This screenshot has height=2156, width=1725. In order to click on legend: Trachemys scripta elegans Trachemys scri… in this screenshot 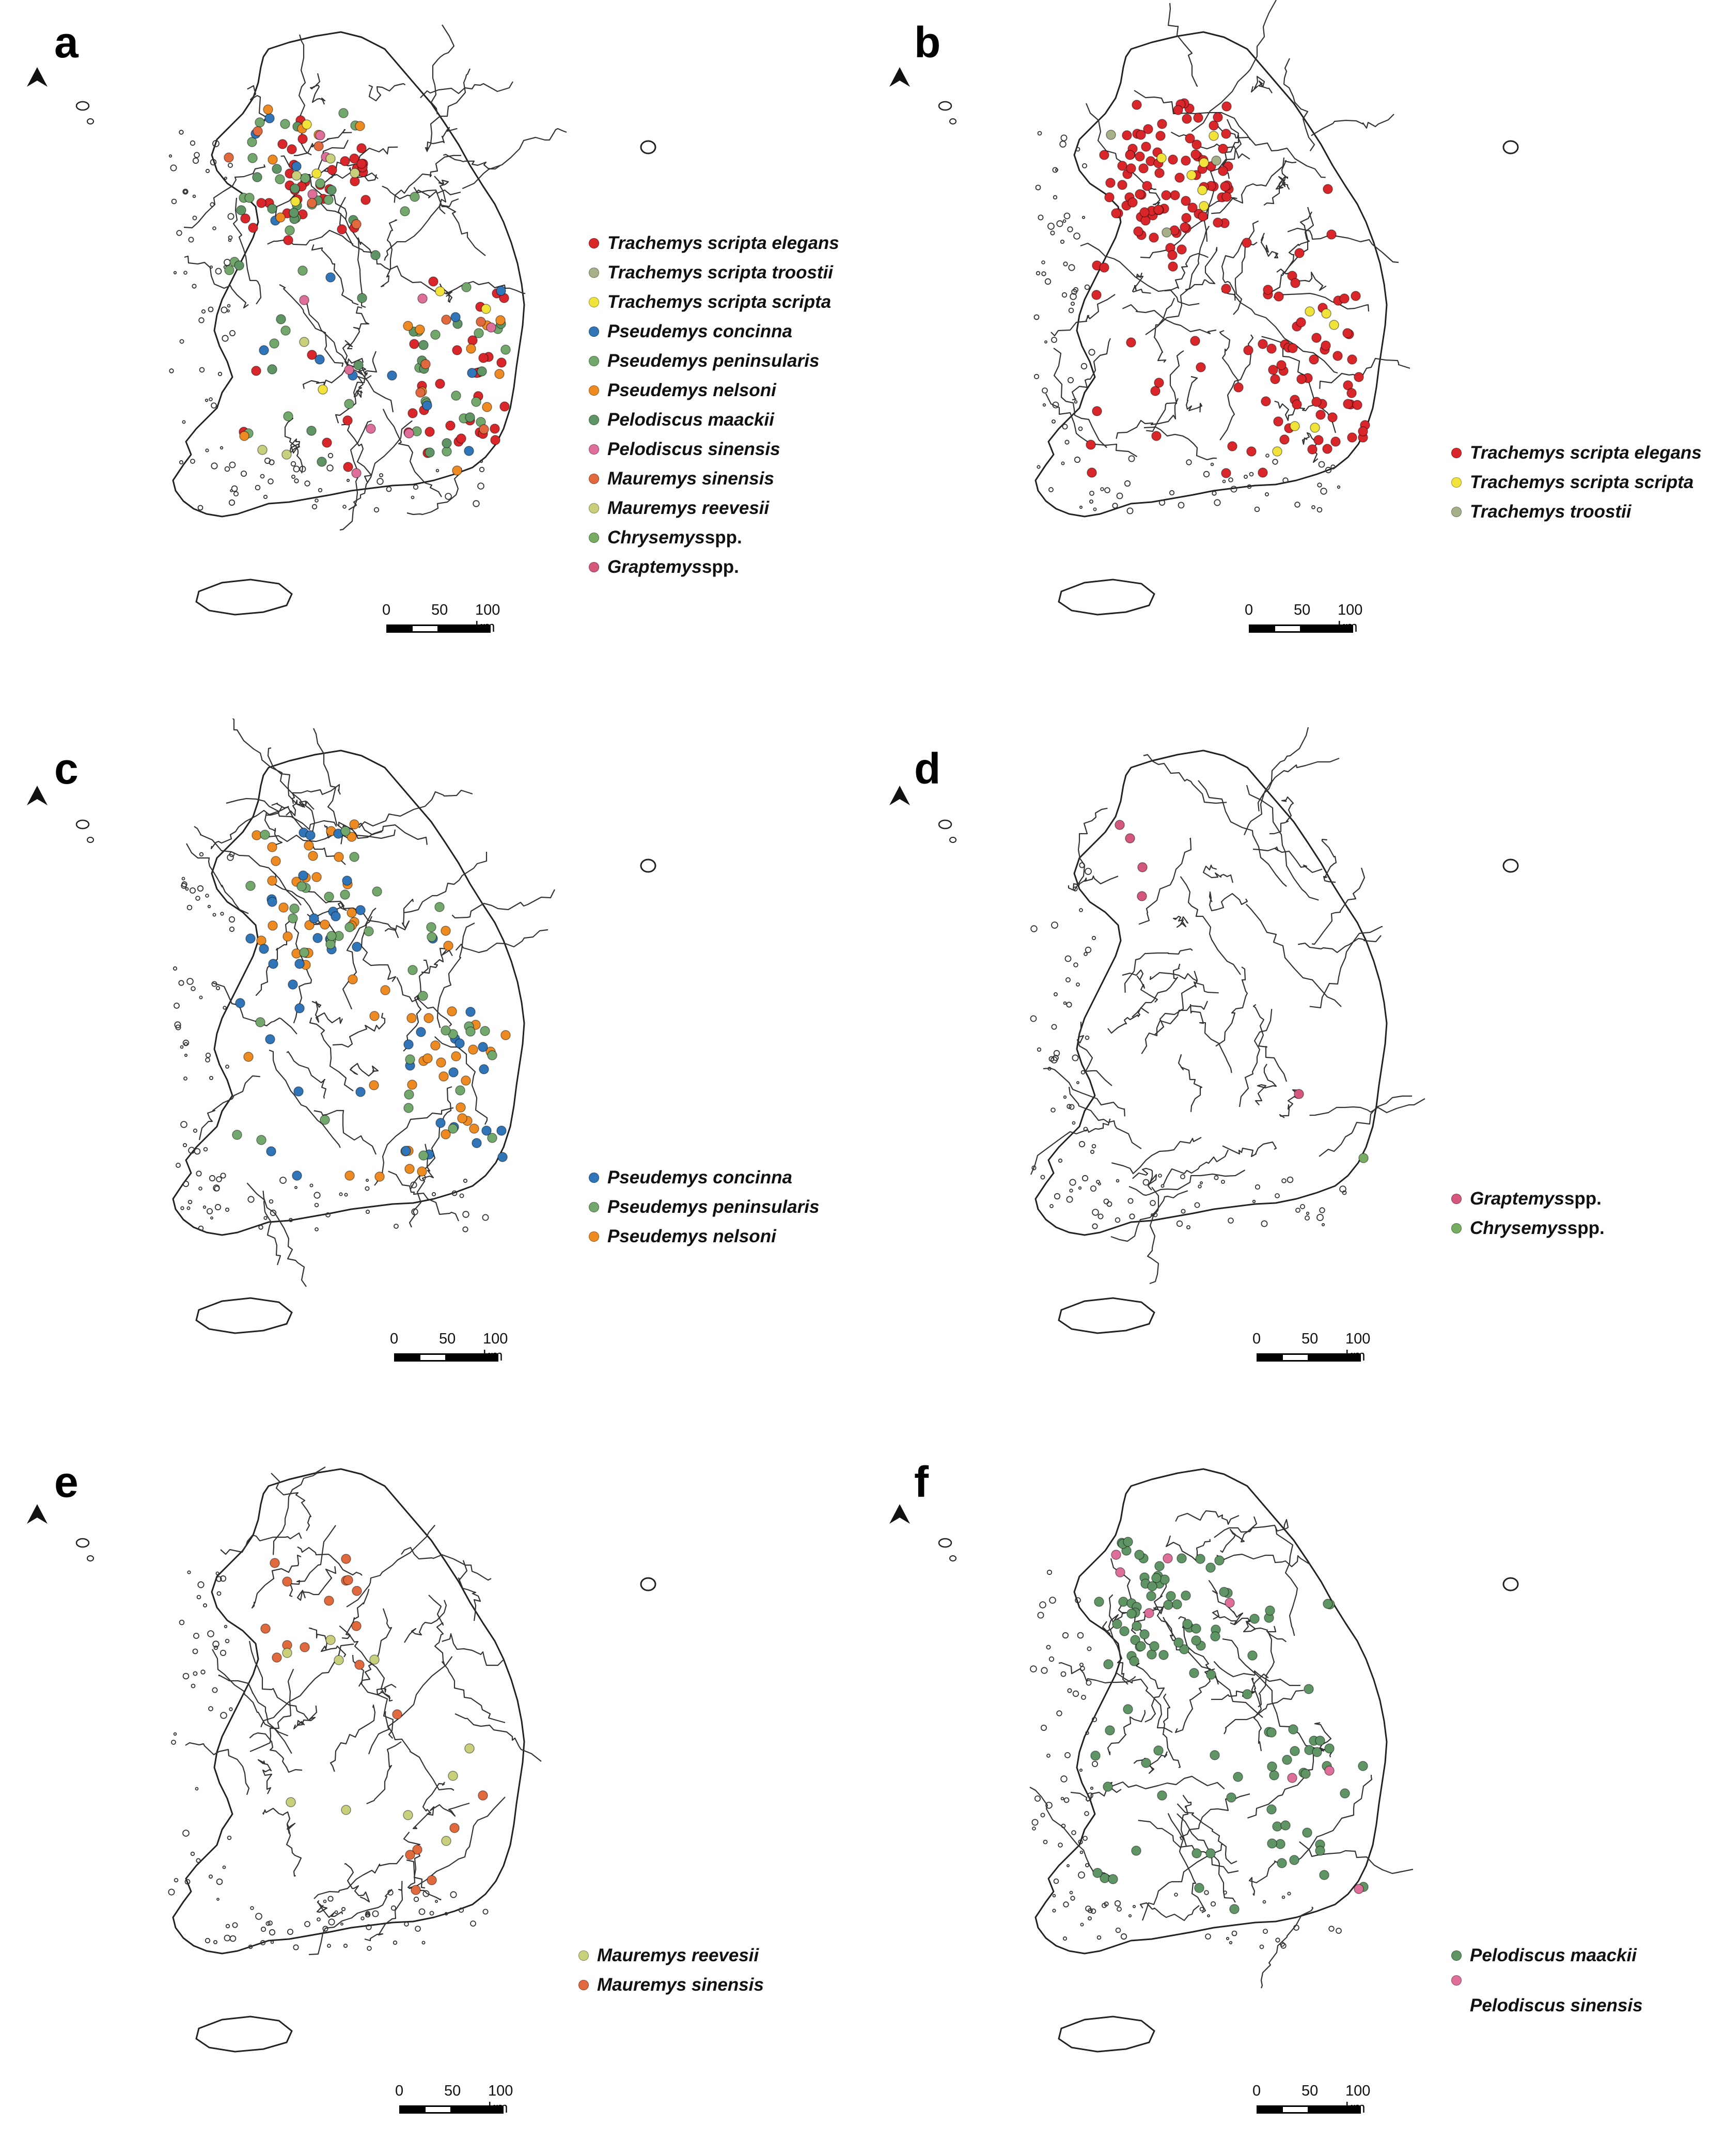, I will do `click(1577, 482)`.